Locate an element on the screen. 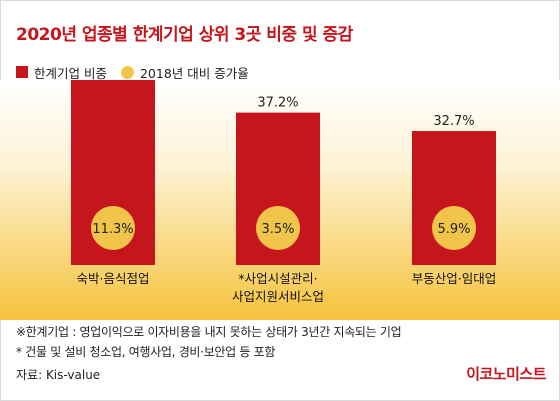 The height and width of the screenshot is (401, 560). growth-value-label-3: 5.9% is located at coordinates (453, 229).